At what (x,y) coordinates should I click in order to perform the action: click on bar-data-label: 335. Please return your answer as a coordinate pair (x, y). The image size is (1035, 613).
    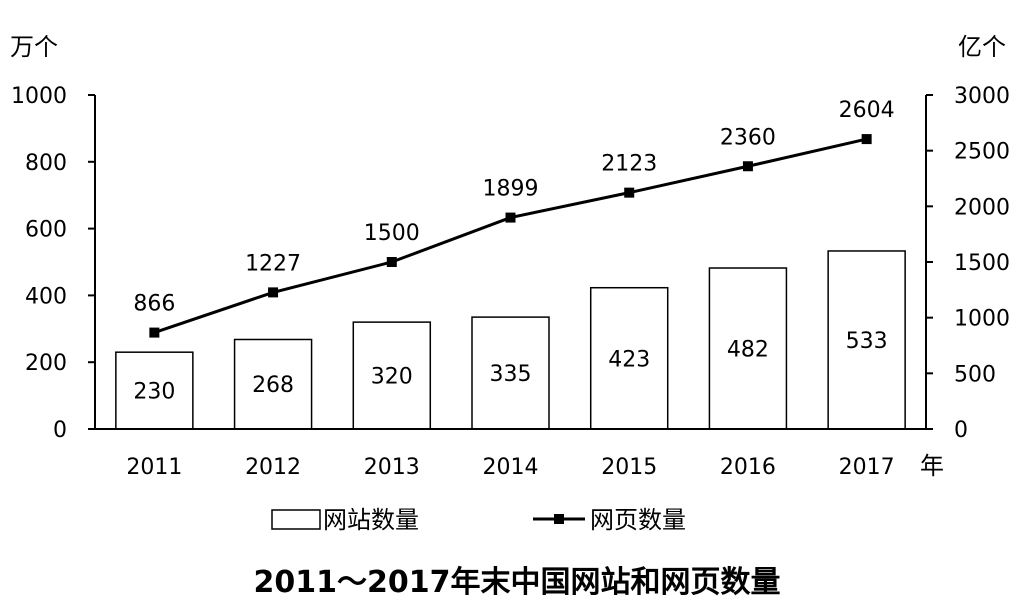
    Looking at the image, I should click on (511, 374).